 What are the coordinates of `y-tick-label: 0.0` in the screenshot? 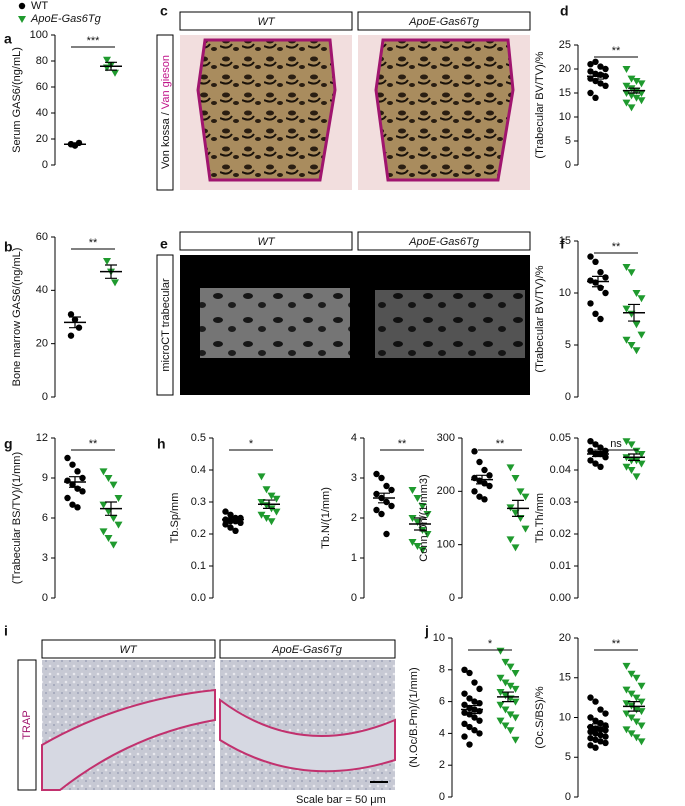 It's located at (198, 598).